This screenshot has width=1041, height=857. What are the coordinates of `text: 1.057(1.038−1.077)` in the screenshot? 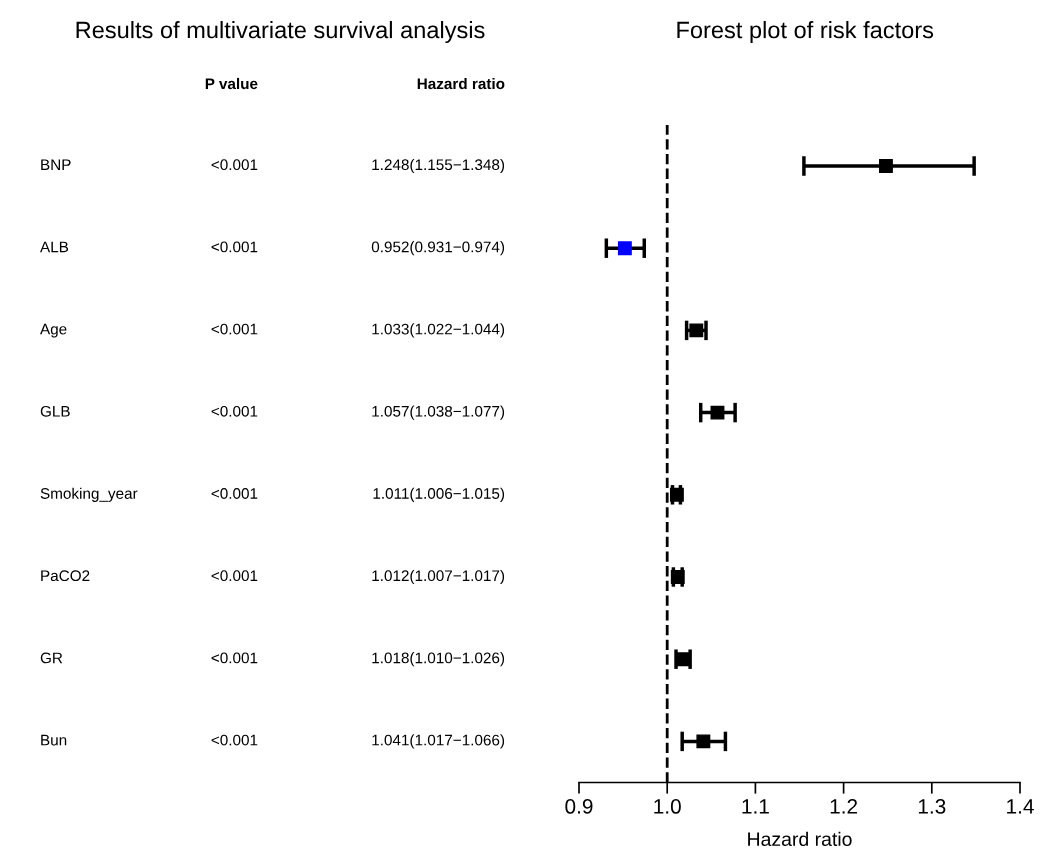 It's located at (438, 412).